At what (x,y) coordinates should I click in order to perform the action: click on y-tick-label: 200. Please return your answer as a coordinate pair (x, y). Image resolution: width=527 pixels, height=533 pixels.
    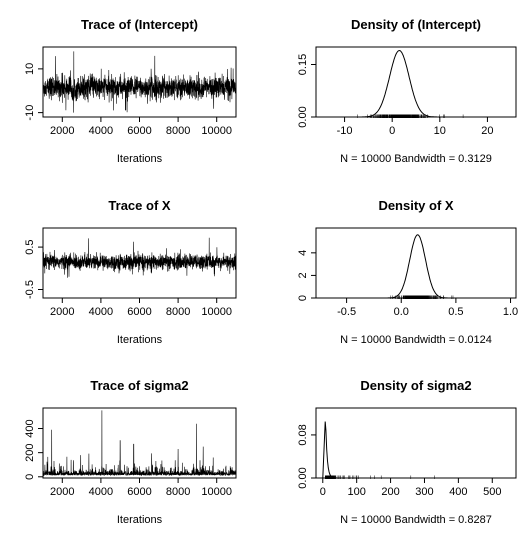
    Looking at the image, I should click on (30, 452).